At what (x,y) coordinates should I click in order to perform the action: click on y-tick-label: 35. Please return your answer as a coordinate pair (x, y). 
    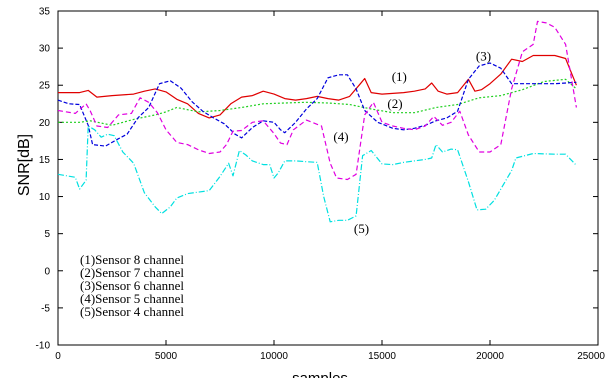
    Looking at the image, I should click on (45, 12).